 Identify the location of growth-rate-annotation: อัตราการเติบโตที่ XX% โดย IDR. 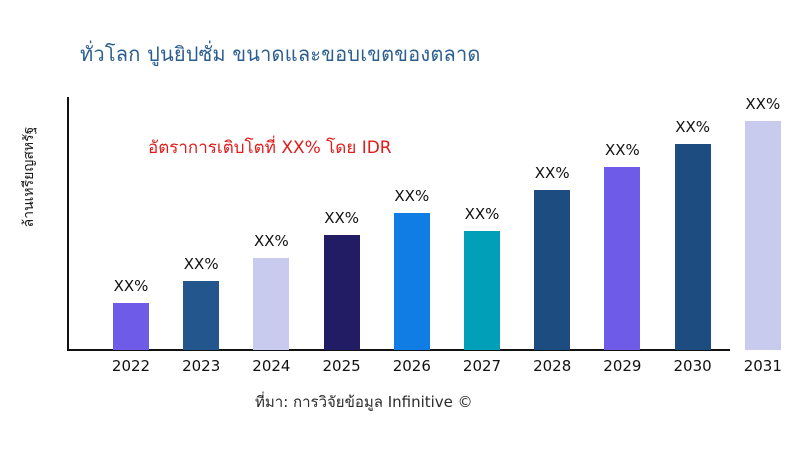
(270, 148).